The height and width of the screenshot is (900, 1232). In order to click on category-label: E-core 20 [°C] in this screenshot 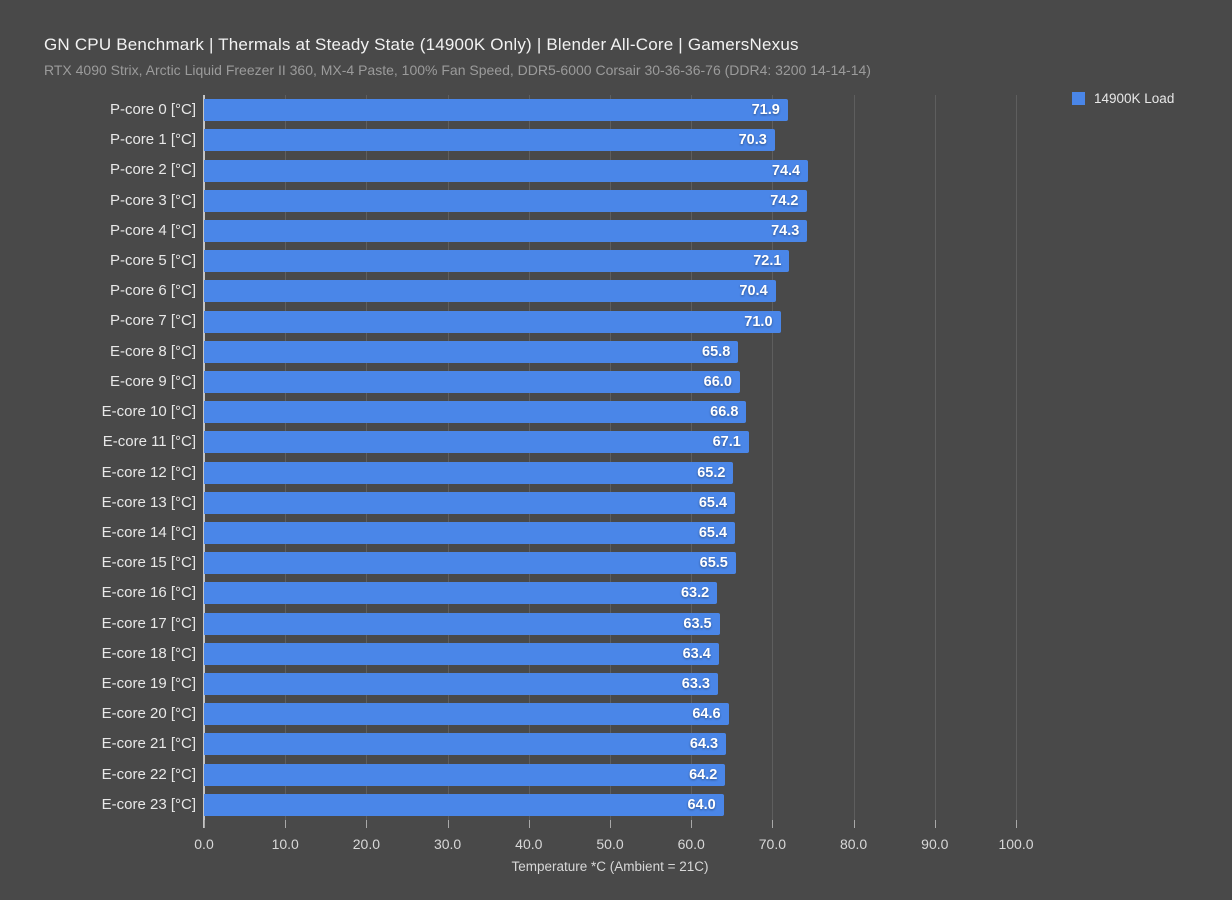, I will do `click(148, 714)`.